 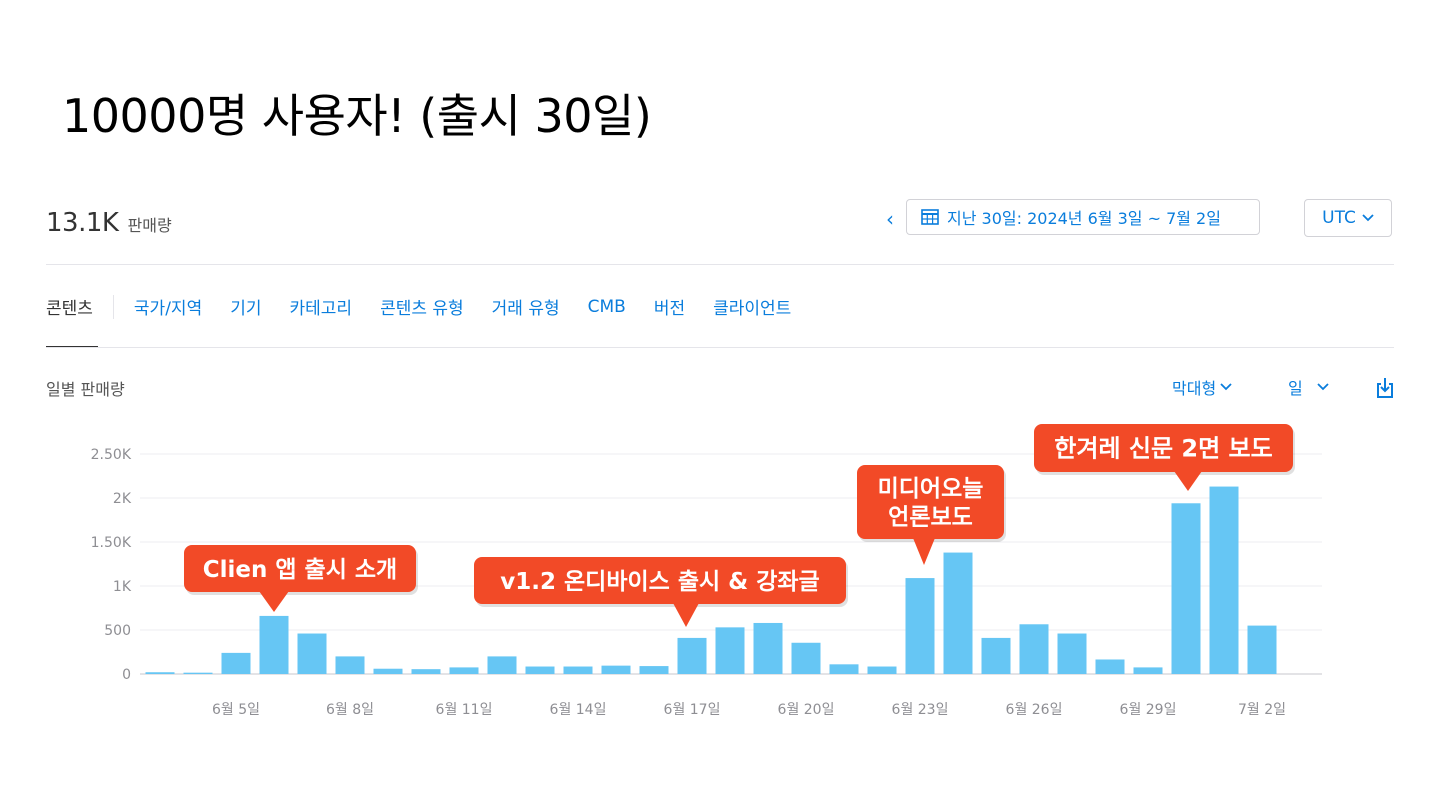 I want to click on y-tick-label: 2.50K, so click(x=111, y=455).